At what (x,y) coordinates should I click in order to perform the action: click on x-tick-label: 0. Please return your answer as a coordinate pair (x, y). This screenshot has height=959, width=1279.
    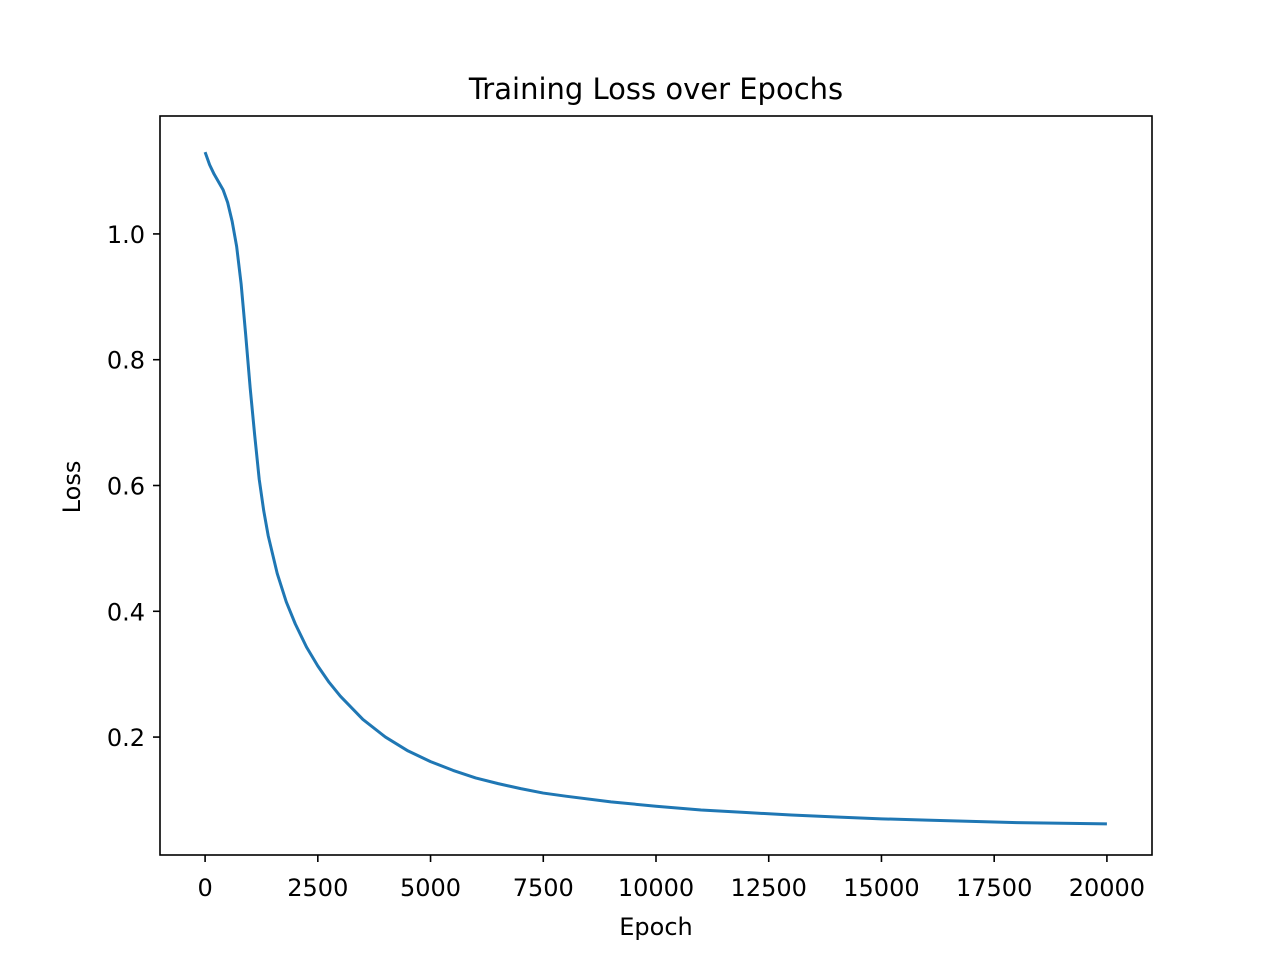
    Looking at the image, I should click on (204, 888).